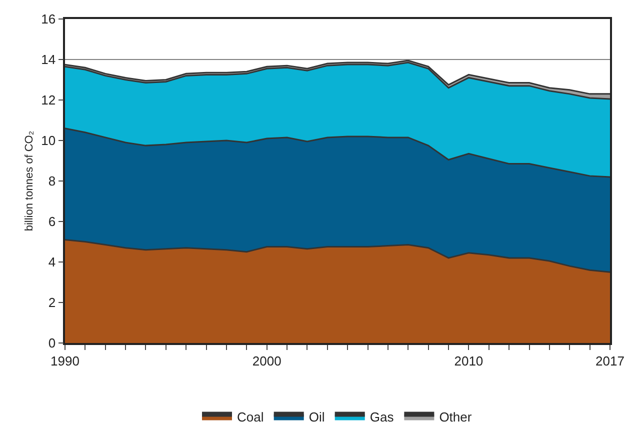 The height and width of the screenshot is (443, 636). Describe the element at coordinates (48, 19) in the screenshot. I see `y-tick-label: 16` at that location.